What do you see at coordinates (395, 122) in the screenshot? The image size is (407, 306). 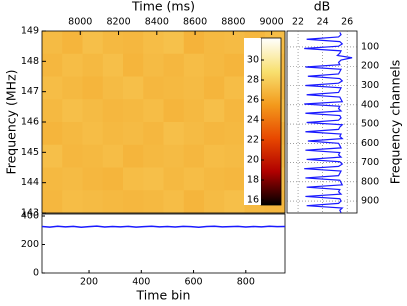 I see `y-axis-label: Frequency channels` at bounding box center [395, 122].